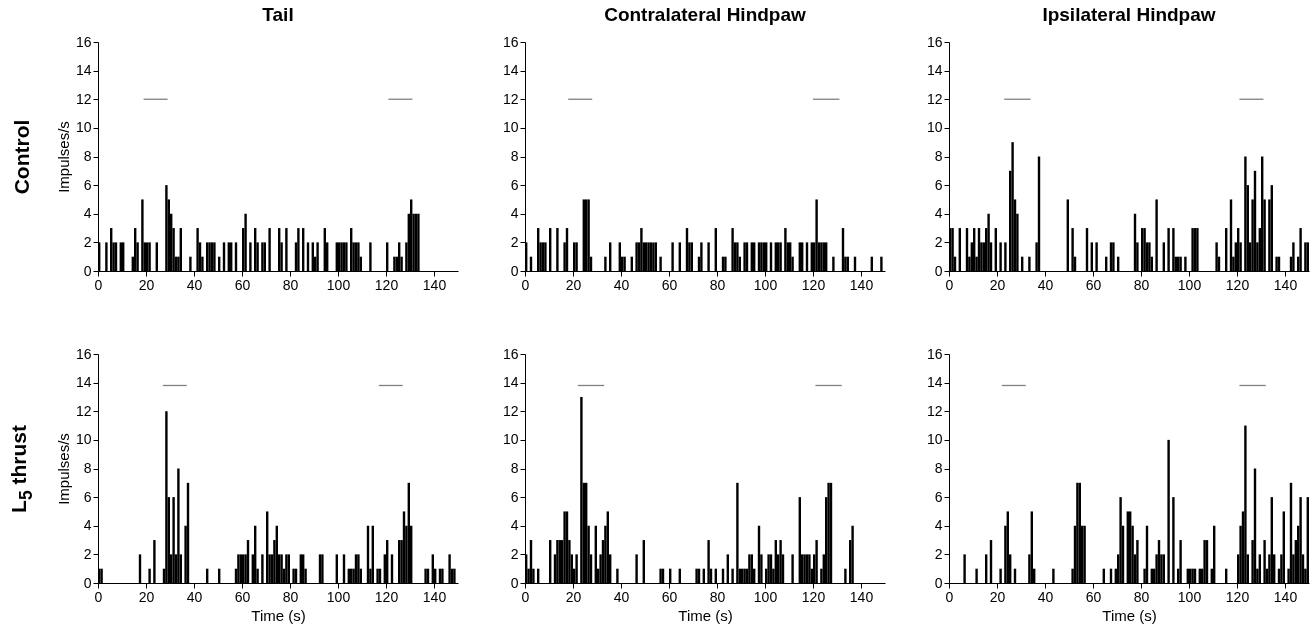 This screenshot has height=642, width=1314. What do you see at coordinates (278, 14) in the screenshot?
I see `chart-title: Tail` at bounding box center [278, 14].